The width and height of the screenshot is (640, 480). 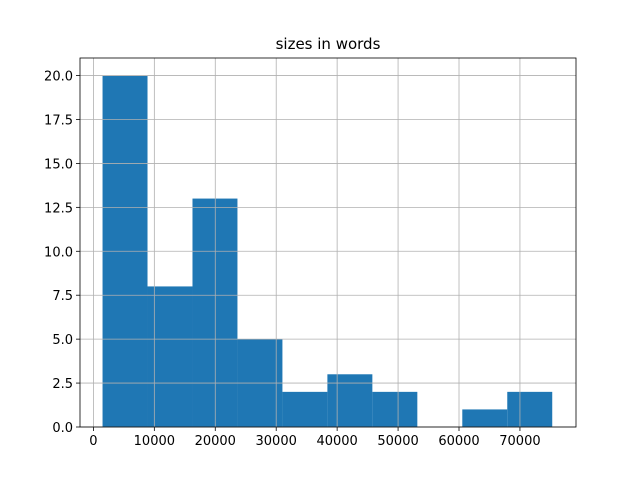 I want to click on x-tick-label: 70000, so click(x=519, y=441).